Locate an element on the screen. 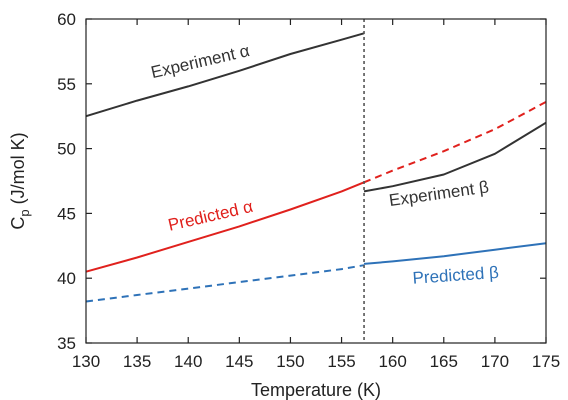 This screenshot has height=400, width=568. x-tick-label: 130 is located at coordinates (86, 361).